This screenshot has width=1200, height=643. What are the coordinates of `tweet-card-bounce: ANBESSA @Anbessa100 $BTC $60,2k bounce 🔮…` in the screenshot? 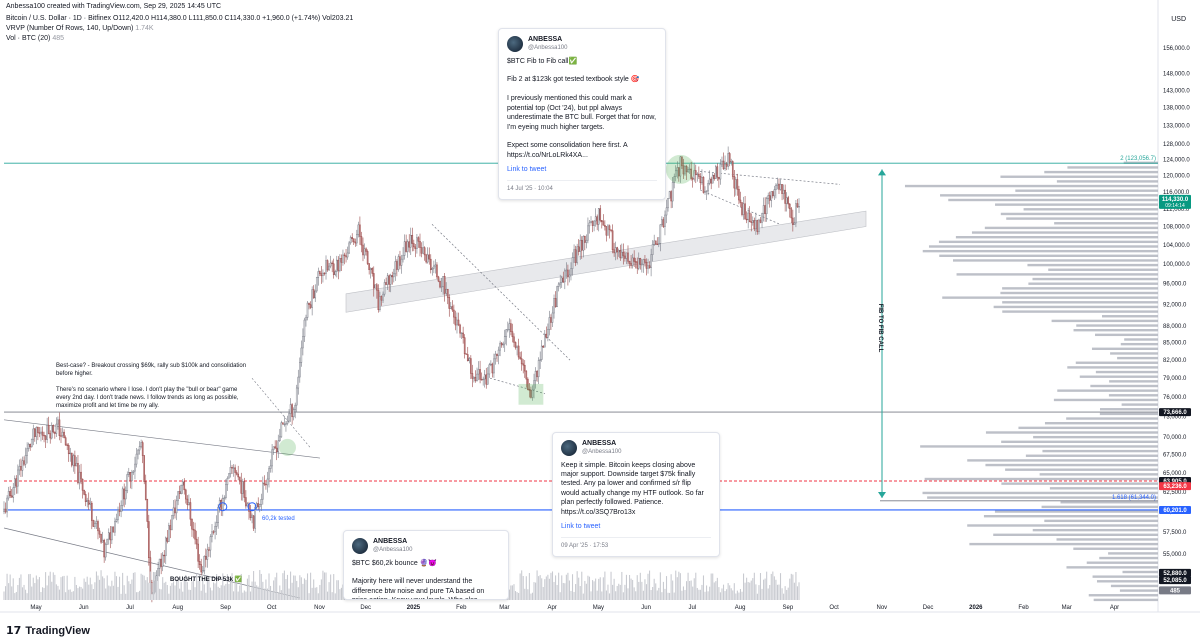 It's located at (426, 565).